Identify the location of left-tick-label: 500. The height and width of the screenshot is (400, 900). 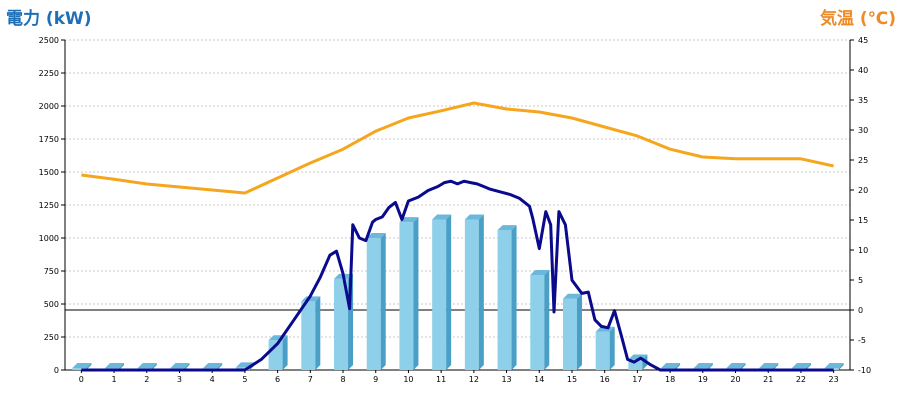
(51, 304).